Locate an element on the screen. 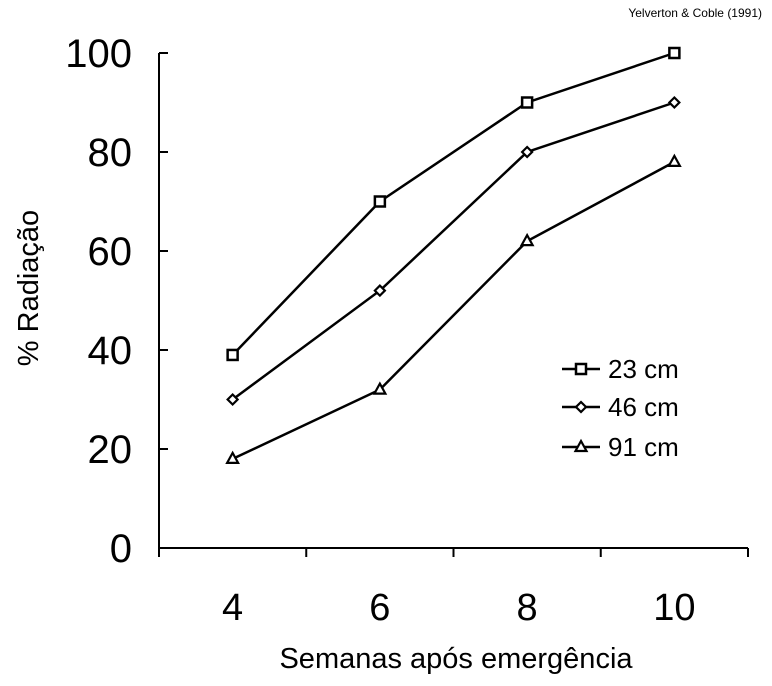  legend-label: 23 cm is located at coordinates (643, 369).